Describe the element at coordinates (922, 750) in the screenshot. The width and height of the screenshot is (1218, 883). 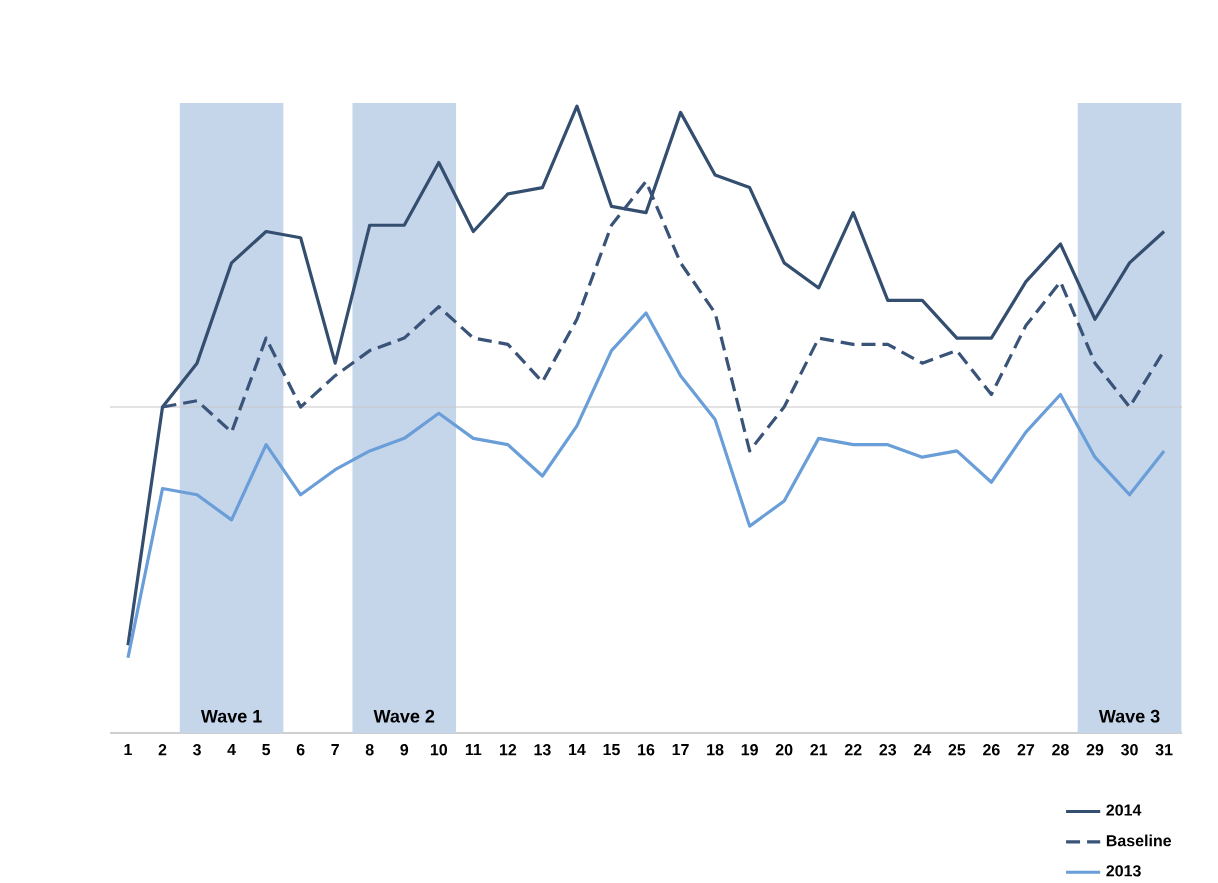
I see `x-tick-label: 24` at that location.